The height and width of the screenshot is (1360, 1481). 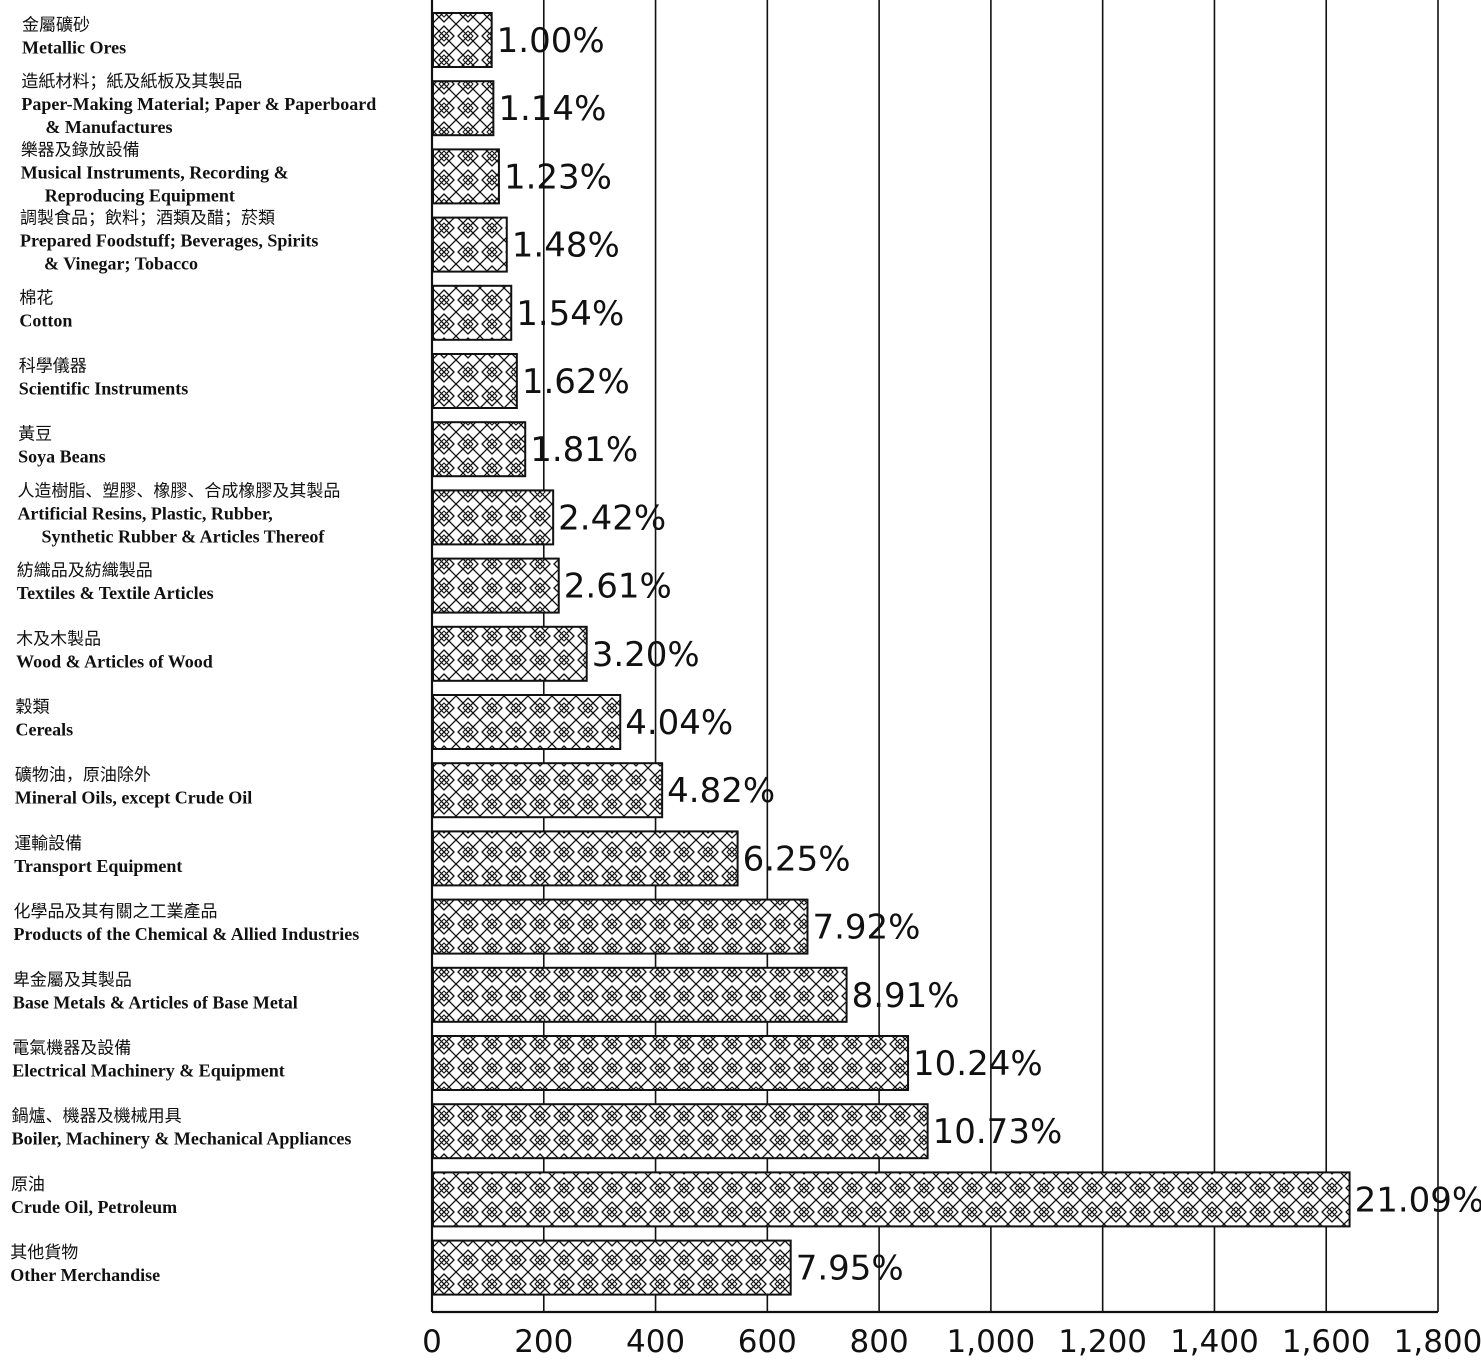 I want to click on category-label-zh: 穀類, so click(x=33, y=708).